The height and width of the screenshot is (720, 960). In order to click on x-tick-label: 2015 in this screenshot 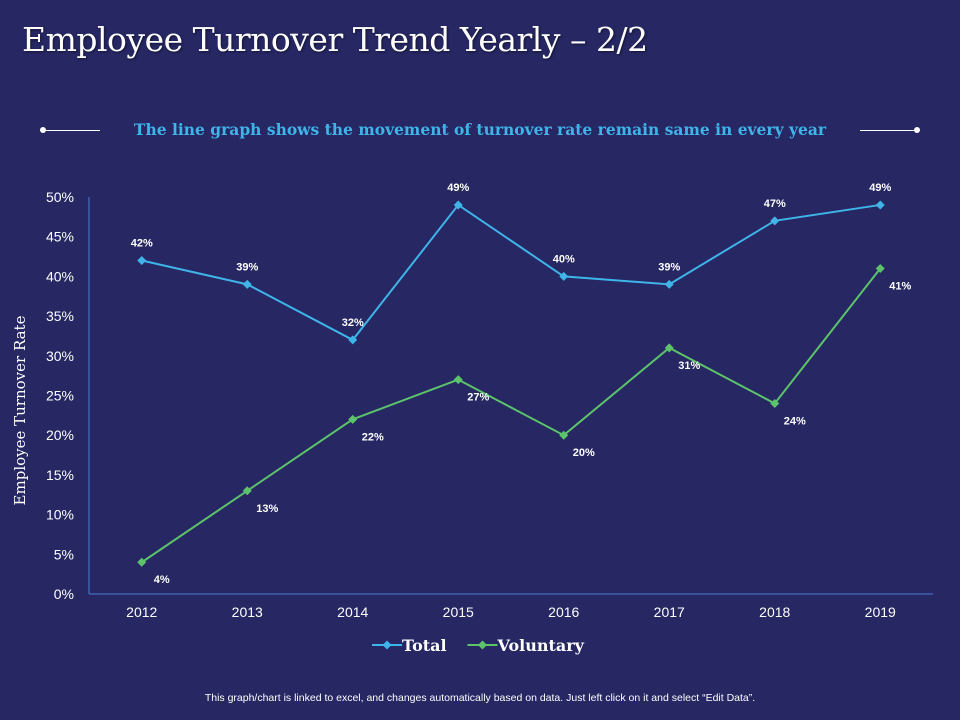, I will do `click(458, 612)`.